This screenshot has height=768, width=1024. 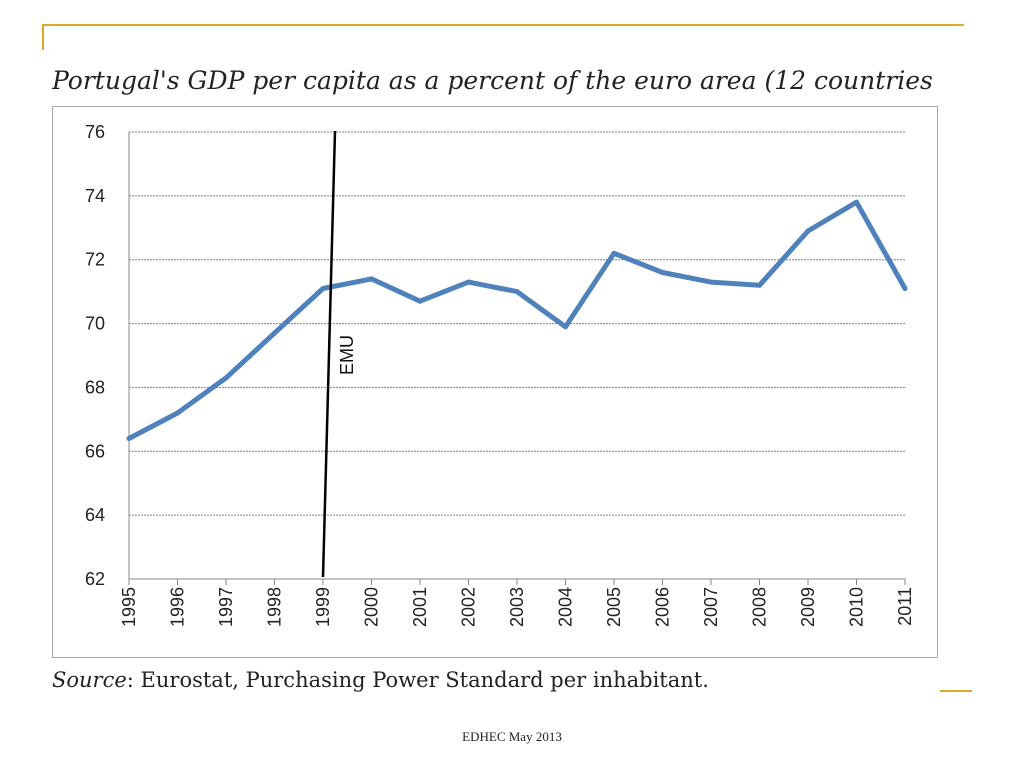 What do you see at coordinates (129, 607) in the screenshot?
I see `x-tick-label: 1995` at bounding box center [129, 607].